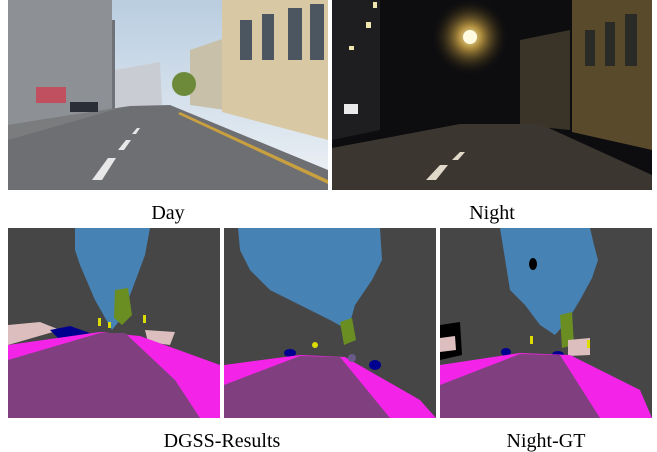  I want to click on night-gt-segmentation, so click(546, 323).